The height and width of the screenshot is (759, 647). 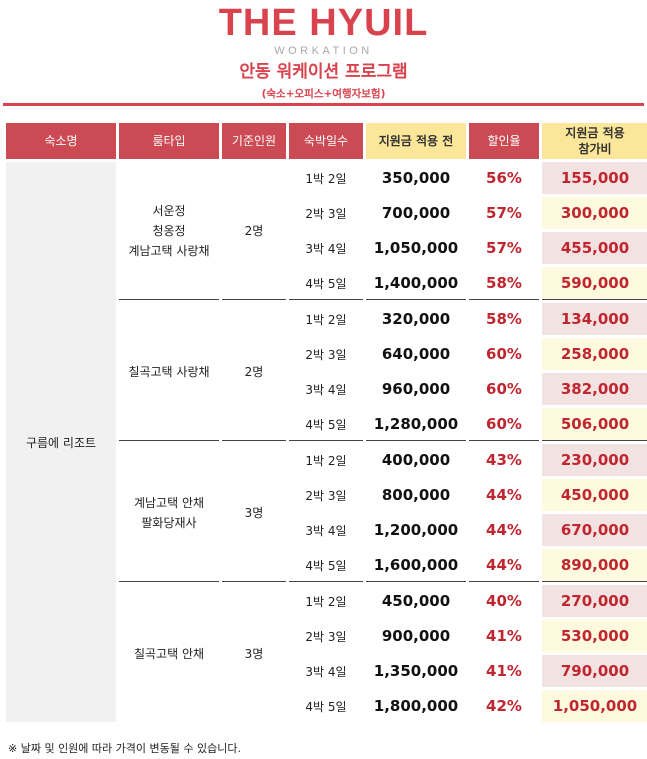 What do you see at coordinates (416, 601) in the screenshot?
I see `price-before-cell: 450,000` at bounding box center [416, 601].